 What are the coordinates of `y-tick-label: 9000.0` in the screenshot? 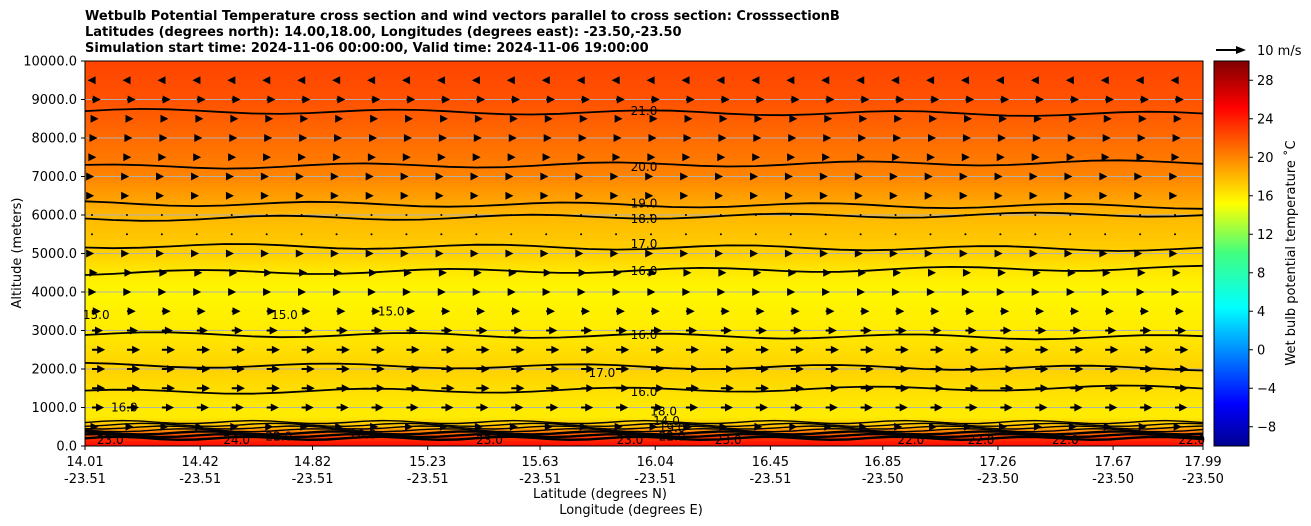 It's located at (55, 100).